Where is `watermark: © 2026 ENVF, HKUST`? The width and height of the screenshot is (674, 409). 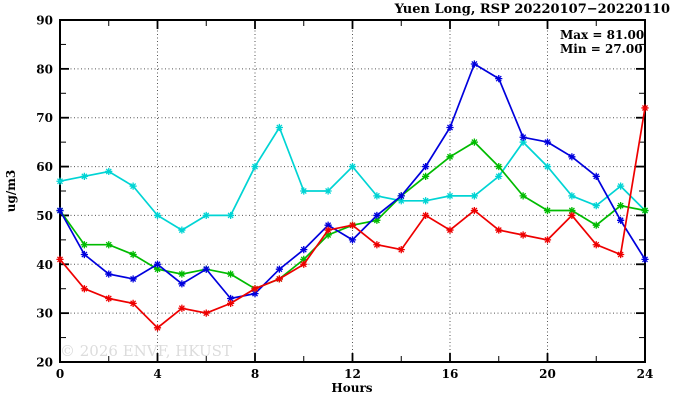
watermark: © 2026 ENVF, HKUST is located at coordinates (146, 351).